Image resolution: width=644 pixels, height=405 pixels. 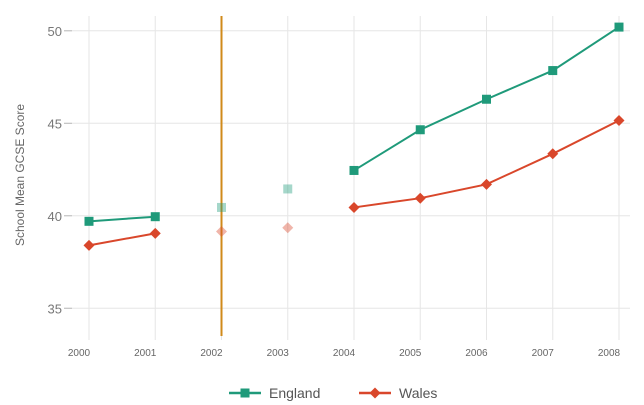 What do you see at coordinates (398, 393) in the screenshot?
I see `legend-item-wales: Wales` at bounding box center [398, 393].